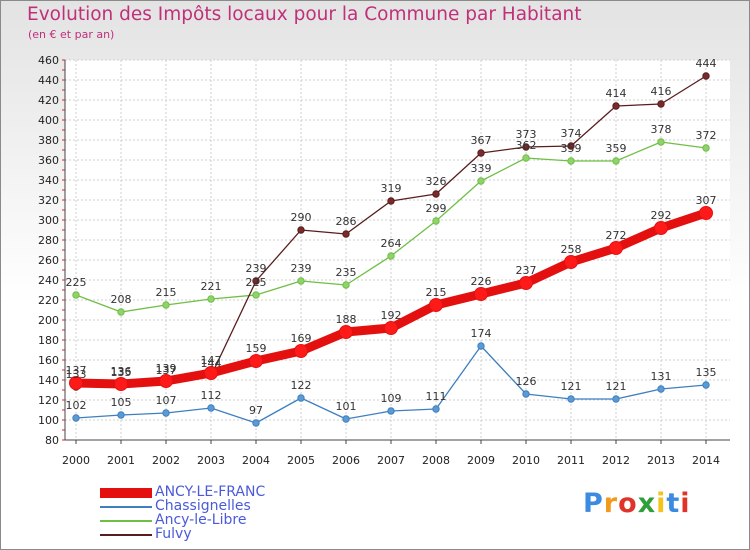 The image size is (750, 550). What do you see at coordinates (48, 340) in the screenshot?
I see `y-tick-label: 180` at bounding box center [48, 340].